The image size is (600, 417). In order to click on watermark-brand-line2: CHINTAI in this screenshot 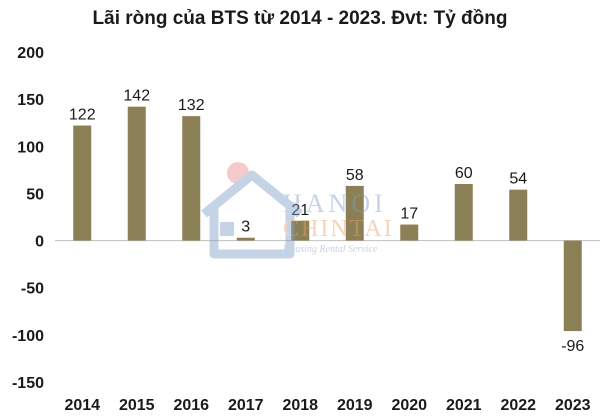, I will do `click(338, 229)`.